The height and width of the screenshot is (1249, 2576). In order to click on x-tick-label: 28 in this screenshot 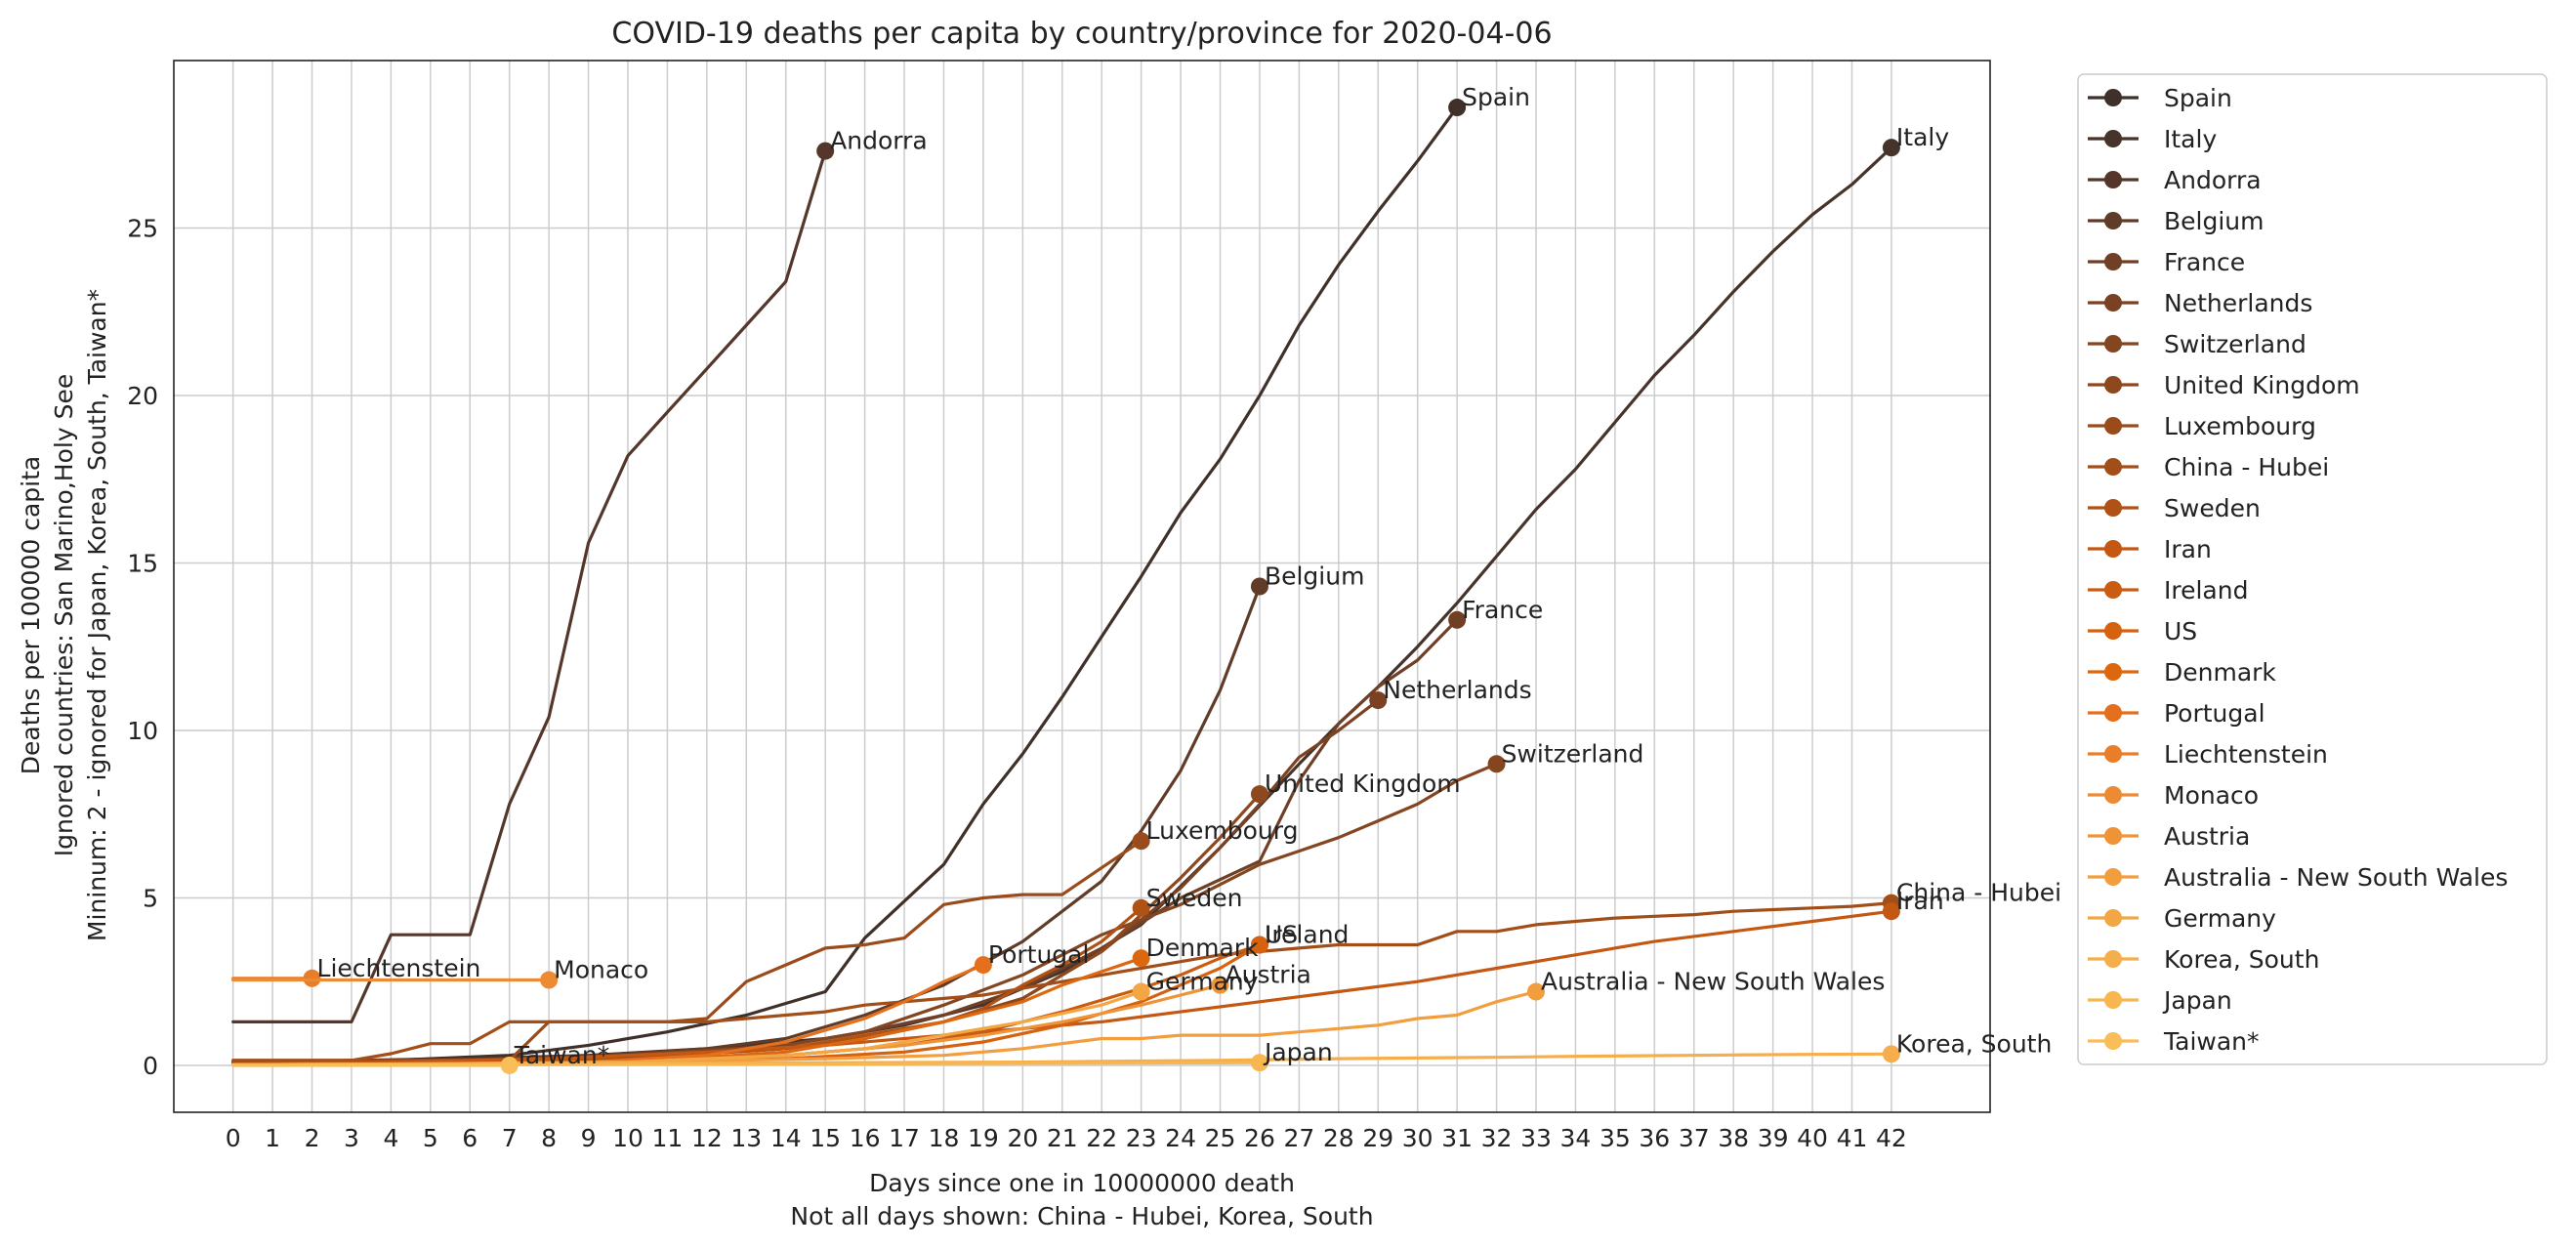, I will do `click(1339, 1138)`.